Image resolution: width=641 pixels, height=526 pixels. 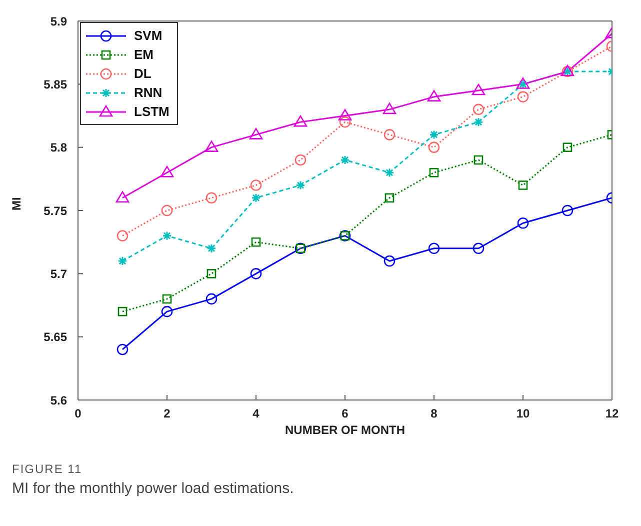 I want to click on legend-label: RNN, so click(x=148, y=92).